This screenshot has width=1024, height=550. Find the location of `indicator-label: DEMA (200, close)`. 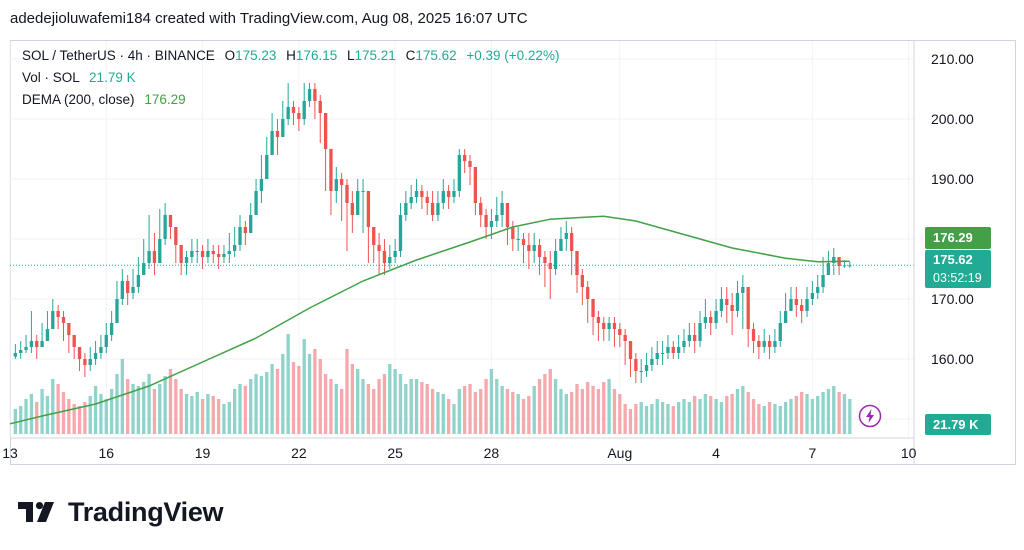

indicator-label: DEMA (200, close) is located at coordinates (78, 99).